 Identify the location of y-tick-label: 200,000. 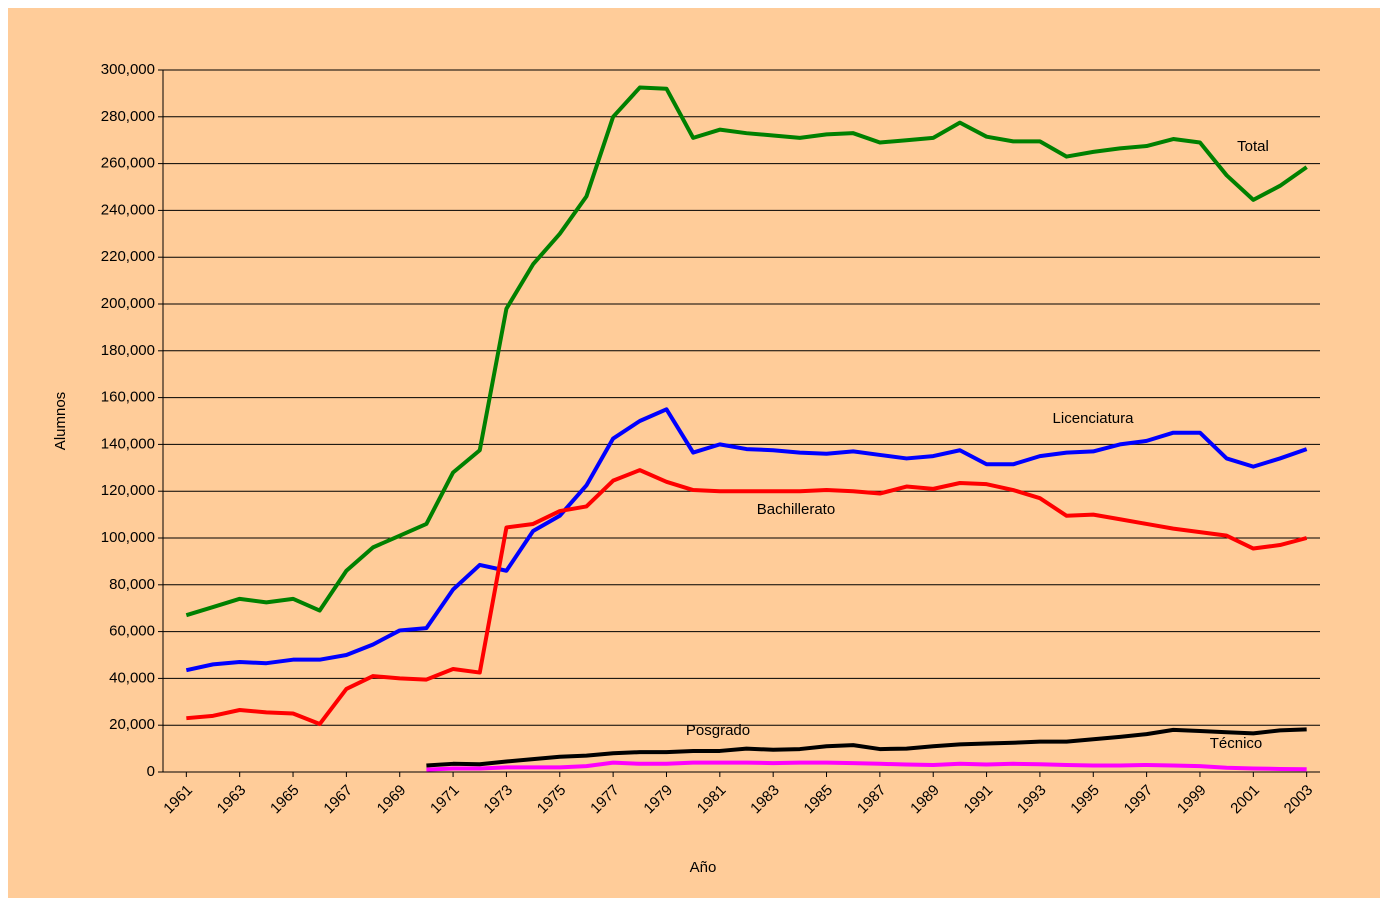
(128, 303).